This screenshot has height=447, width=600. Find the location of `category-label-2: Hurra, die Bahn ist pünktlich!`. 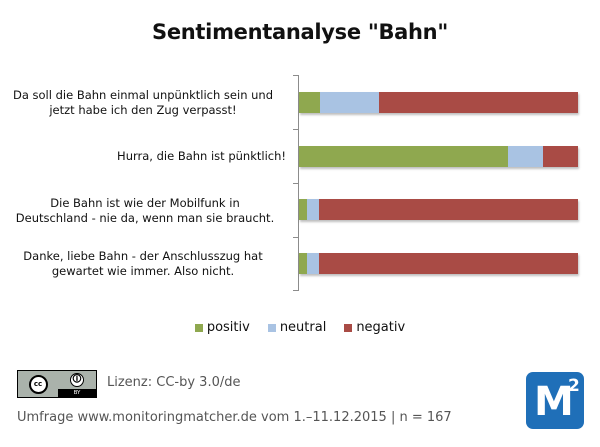

category-label-2: Hurra, die Bahn ist pünktlich! is located at coordinates (143, 156).